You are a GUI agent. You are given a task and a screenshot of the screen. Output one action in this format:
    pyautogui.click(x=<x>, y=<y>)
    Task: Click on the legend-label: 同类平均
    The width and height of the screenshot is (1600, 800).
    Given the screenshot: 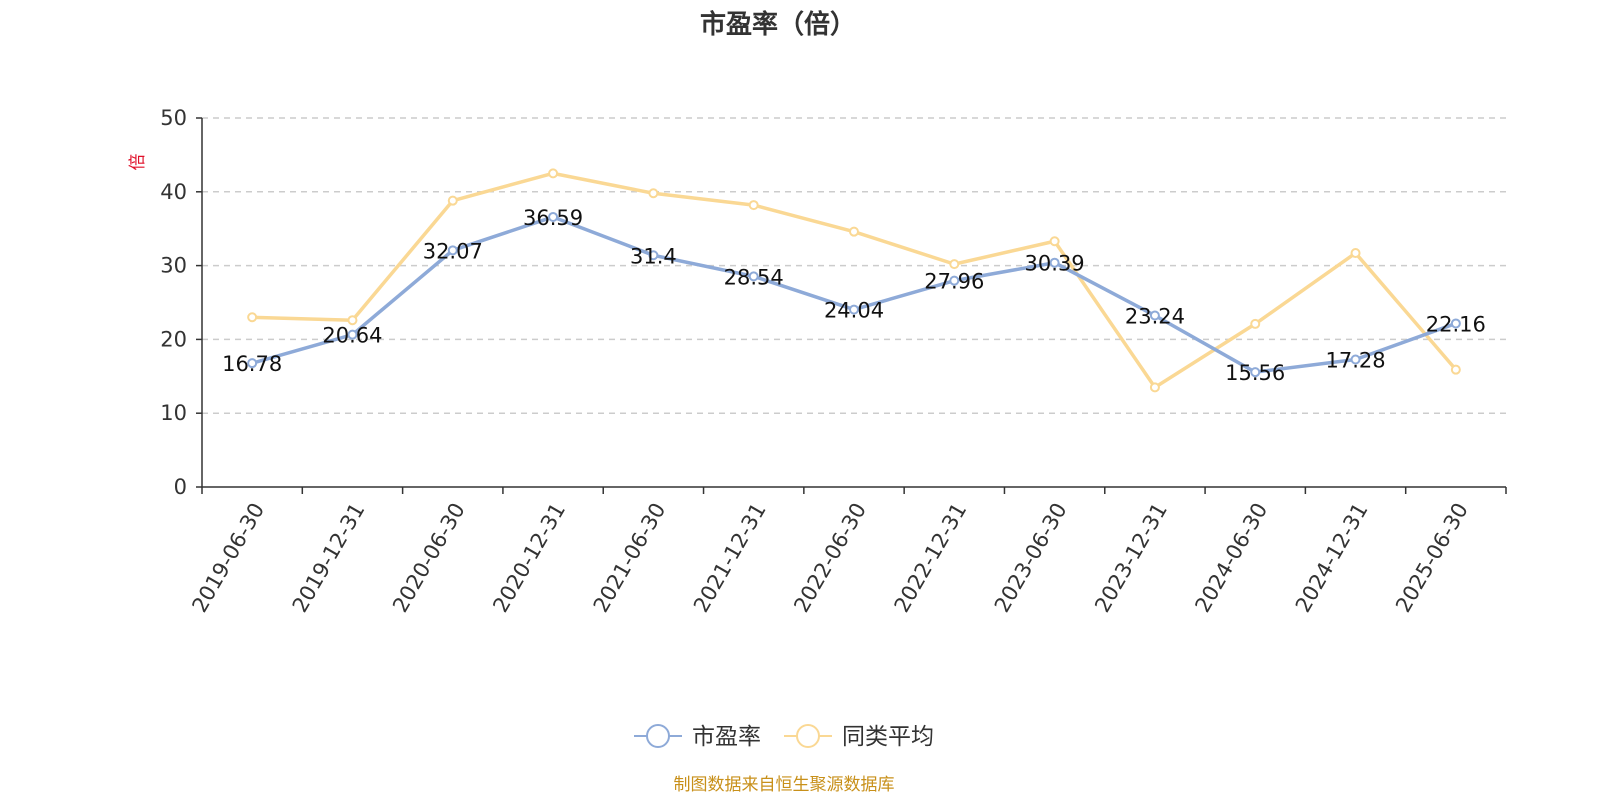 What is the action you would take?
    pyautogui.click(x=888, y=737)
    